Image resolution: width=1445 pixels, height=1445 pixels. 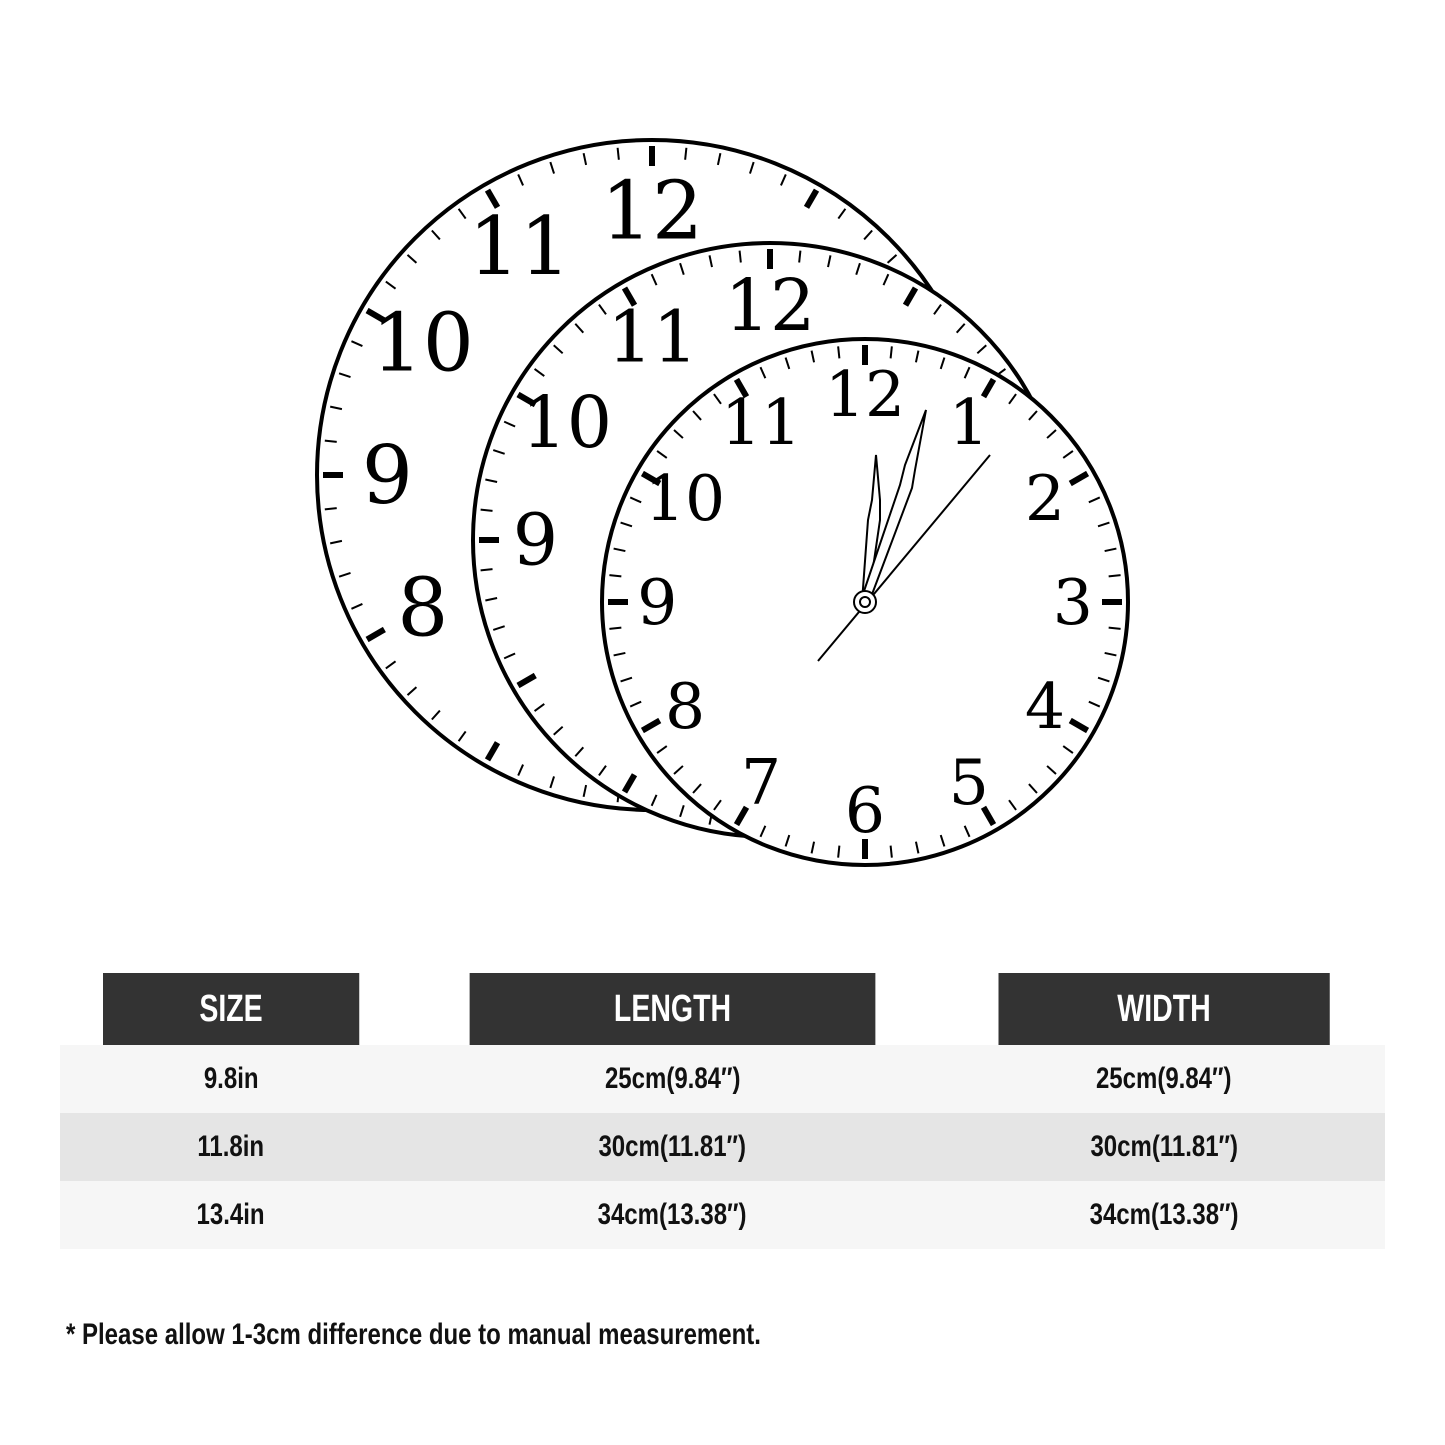 I want to click on width-cell: 30cm(11.81″), so click(x=1164, y=1146).